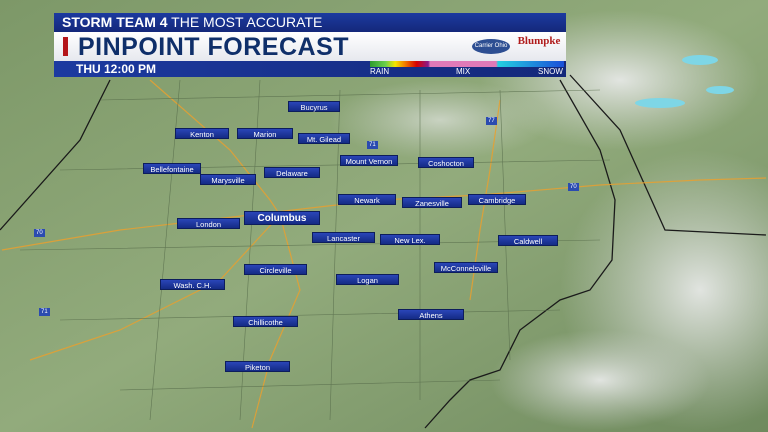 The image size is (768, 432). What do you see at coordinates (214, 47) in the screenshot?
I see `page-title: PINPOINT FORECAST` at bounding box center [214, 47].